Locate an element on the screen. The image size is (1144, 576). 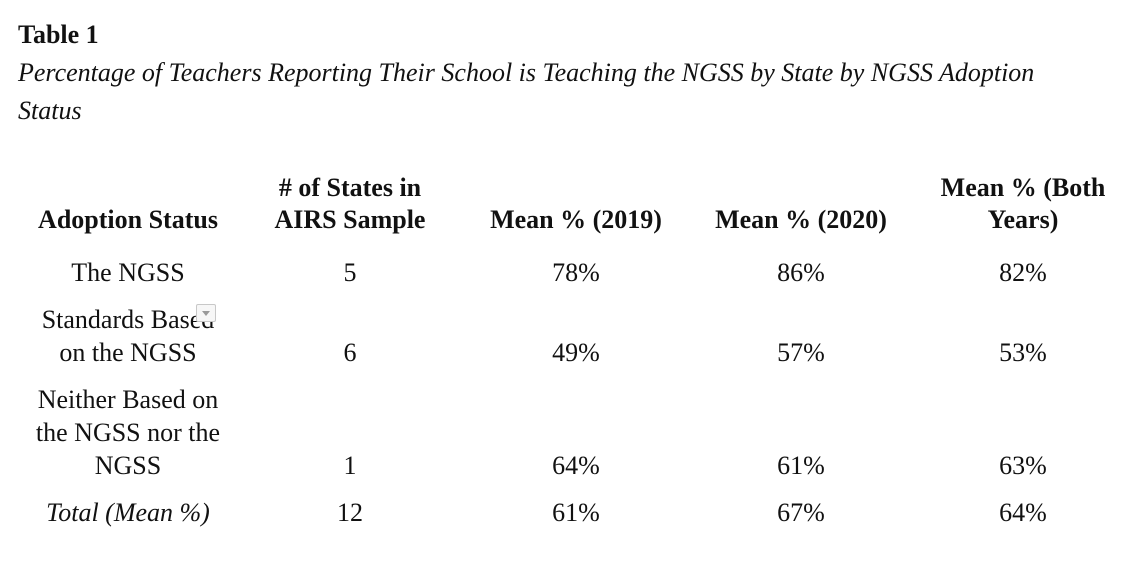
header-states-line-1: # of States in is located at coordinates (350, 187).